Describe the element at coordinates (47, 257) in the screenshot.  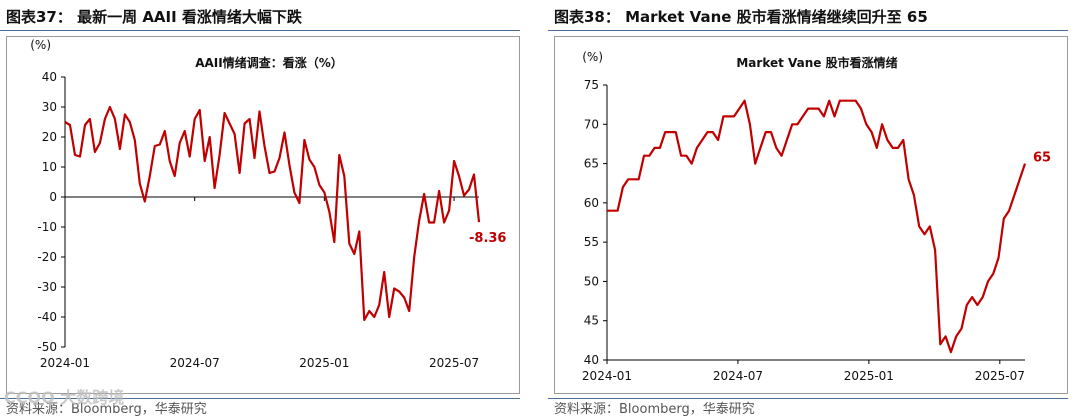
I see `y-tick-label: -20` at that location.